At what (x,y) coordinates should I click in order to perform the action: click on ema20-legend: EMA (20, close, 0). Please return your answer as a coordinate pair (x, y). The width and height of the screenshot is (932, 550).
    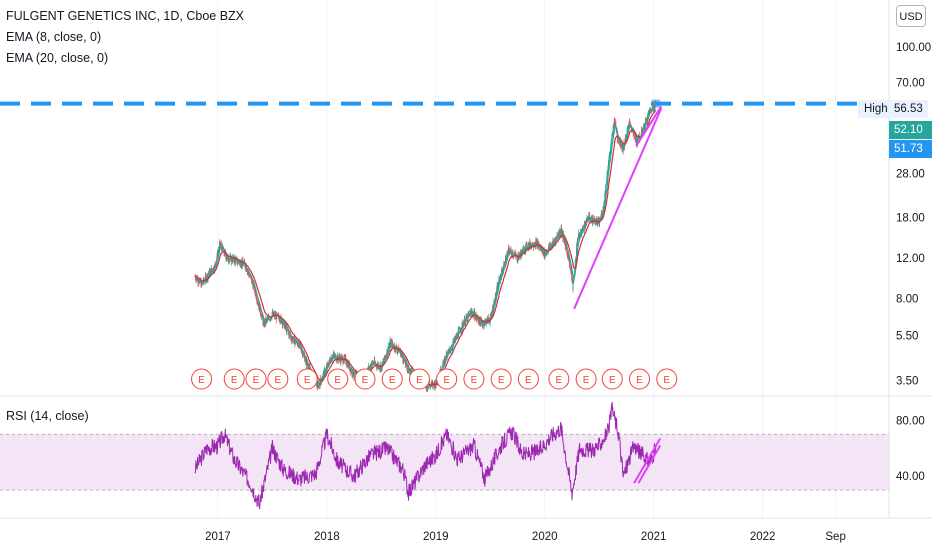
    Looking at the image, I should click on (57, 58).